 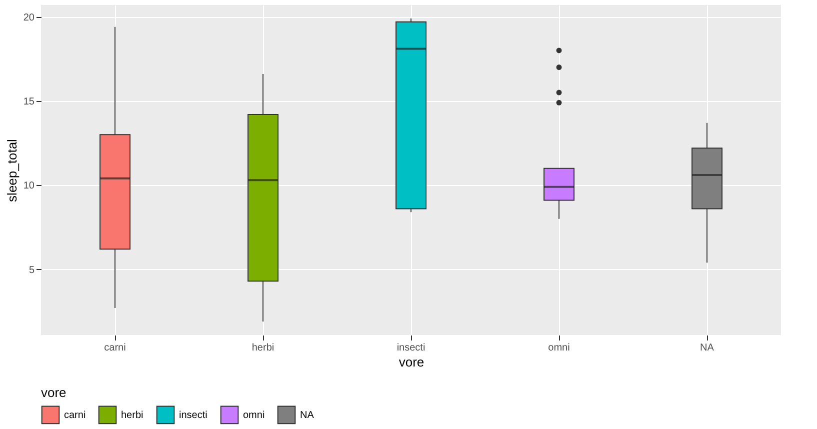 What do you see at coordinates (193, 415) in the screenshot?
I see `legend-label: insecti` at bounding box center [193, 415].